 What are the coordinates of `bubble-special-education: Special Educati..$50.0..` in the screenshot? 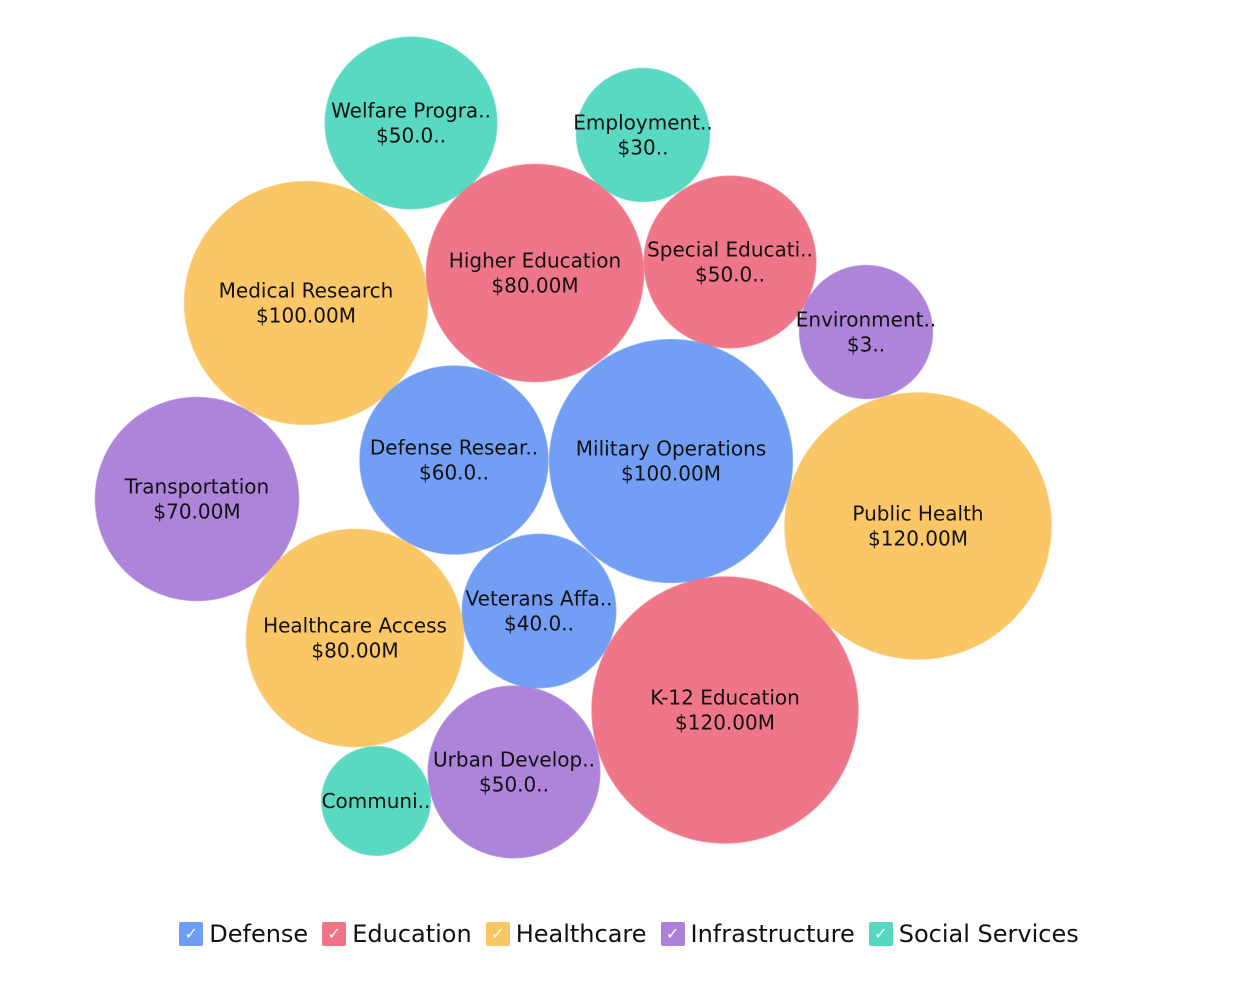 It's located at (730, 262).